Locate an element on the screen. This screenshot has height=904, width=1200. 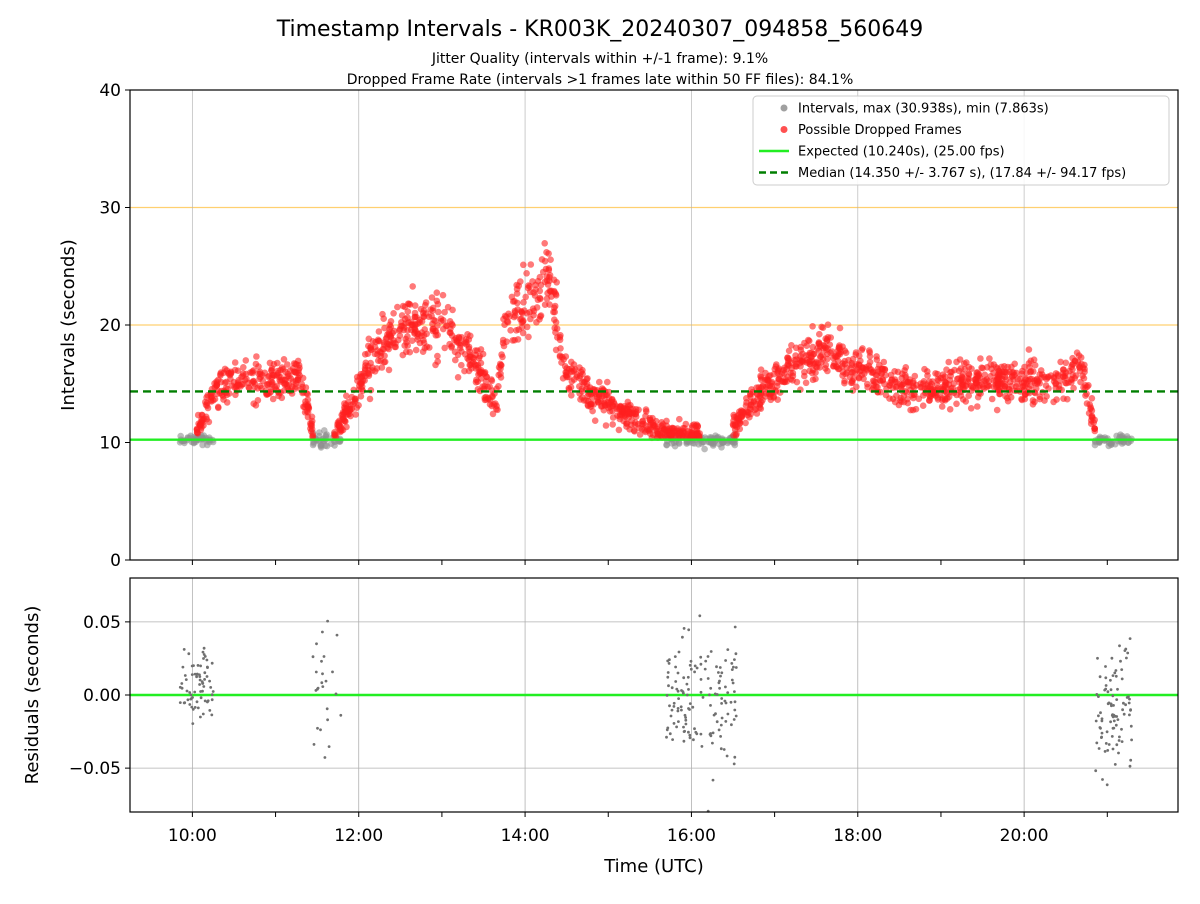
y-tick-label: 20 is located at coordinates (110, 326).